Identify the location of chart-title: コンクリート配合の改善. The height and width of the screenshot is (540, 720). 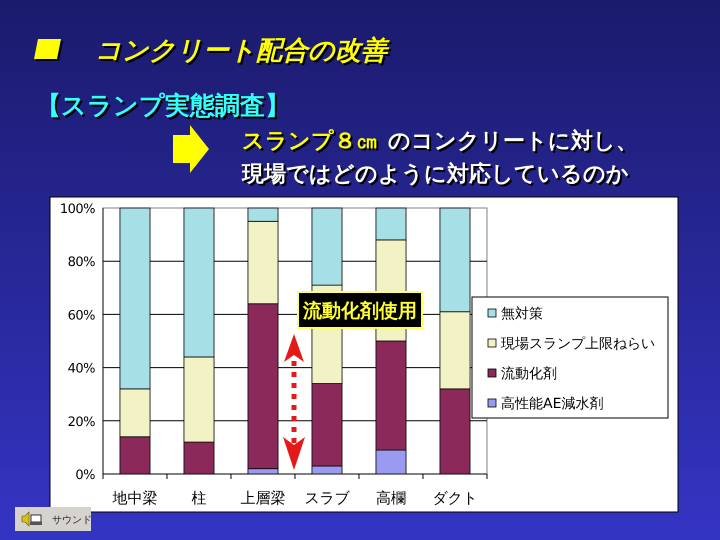
(242, 51).